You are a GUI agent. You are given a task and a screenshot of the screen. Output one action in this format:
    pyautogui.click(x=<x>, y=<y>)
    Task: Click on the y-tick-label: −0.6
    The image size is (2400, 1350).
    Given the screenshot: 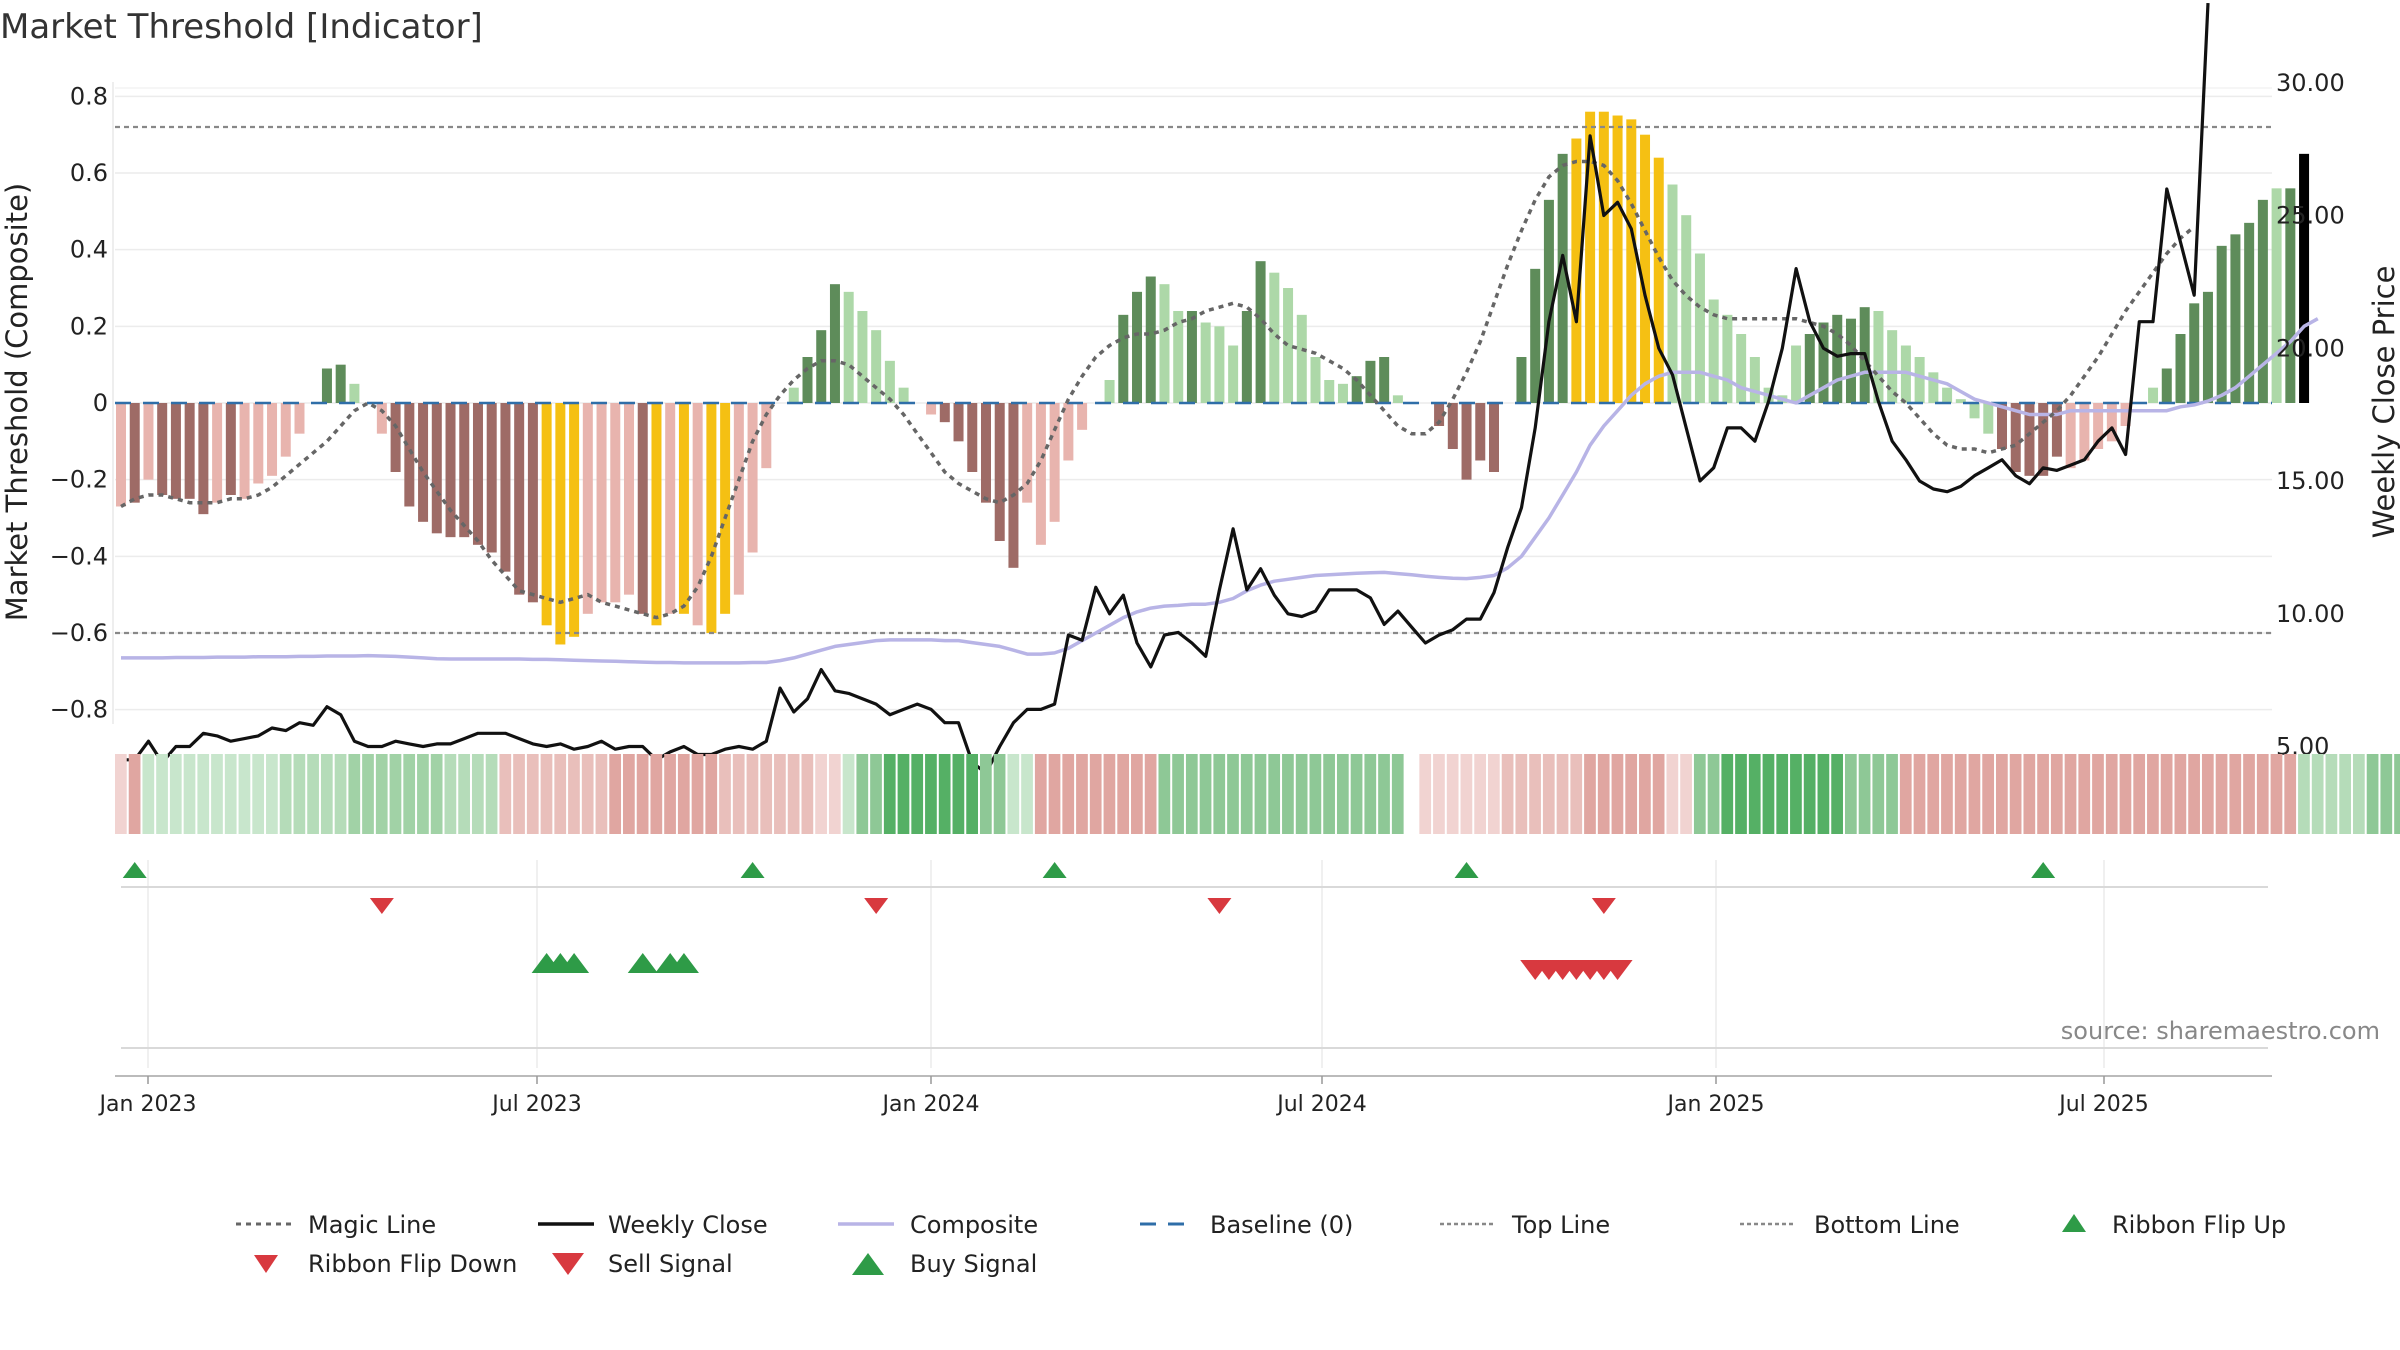 What is the action you would take?
    pyautogui.click(x=79, y=633)
    